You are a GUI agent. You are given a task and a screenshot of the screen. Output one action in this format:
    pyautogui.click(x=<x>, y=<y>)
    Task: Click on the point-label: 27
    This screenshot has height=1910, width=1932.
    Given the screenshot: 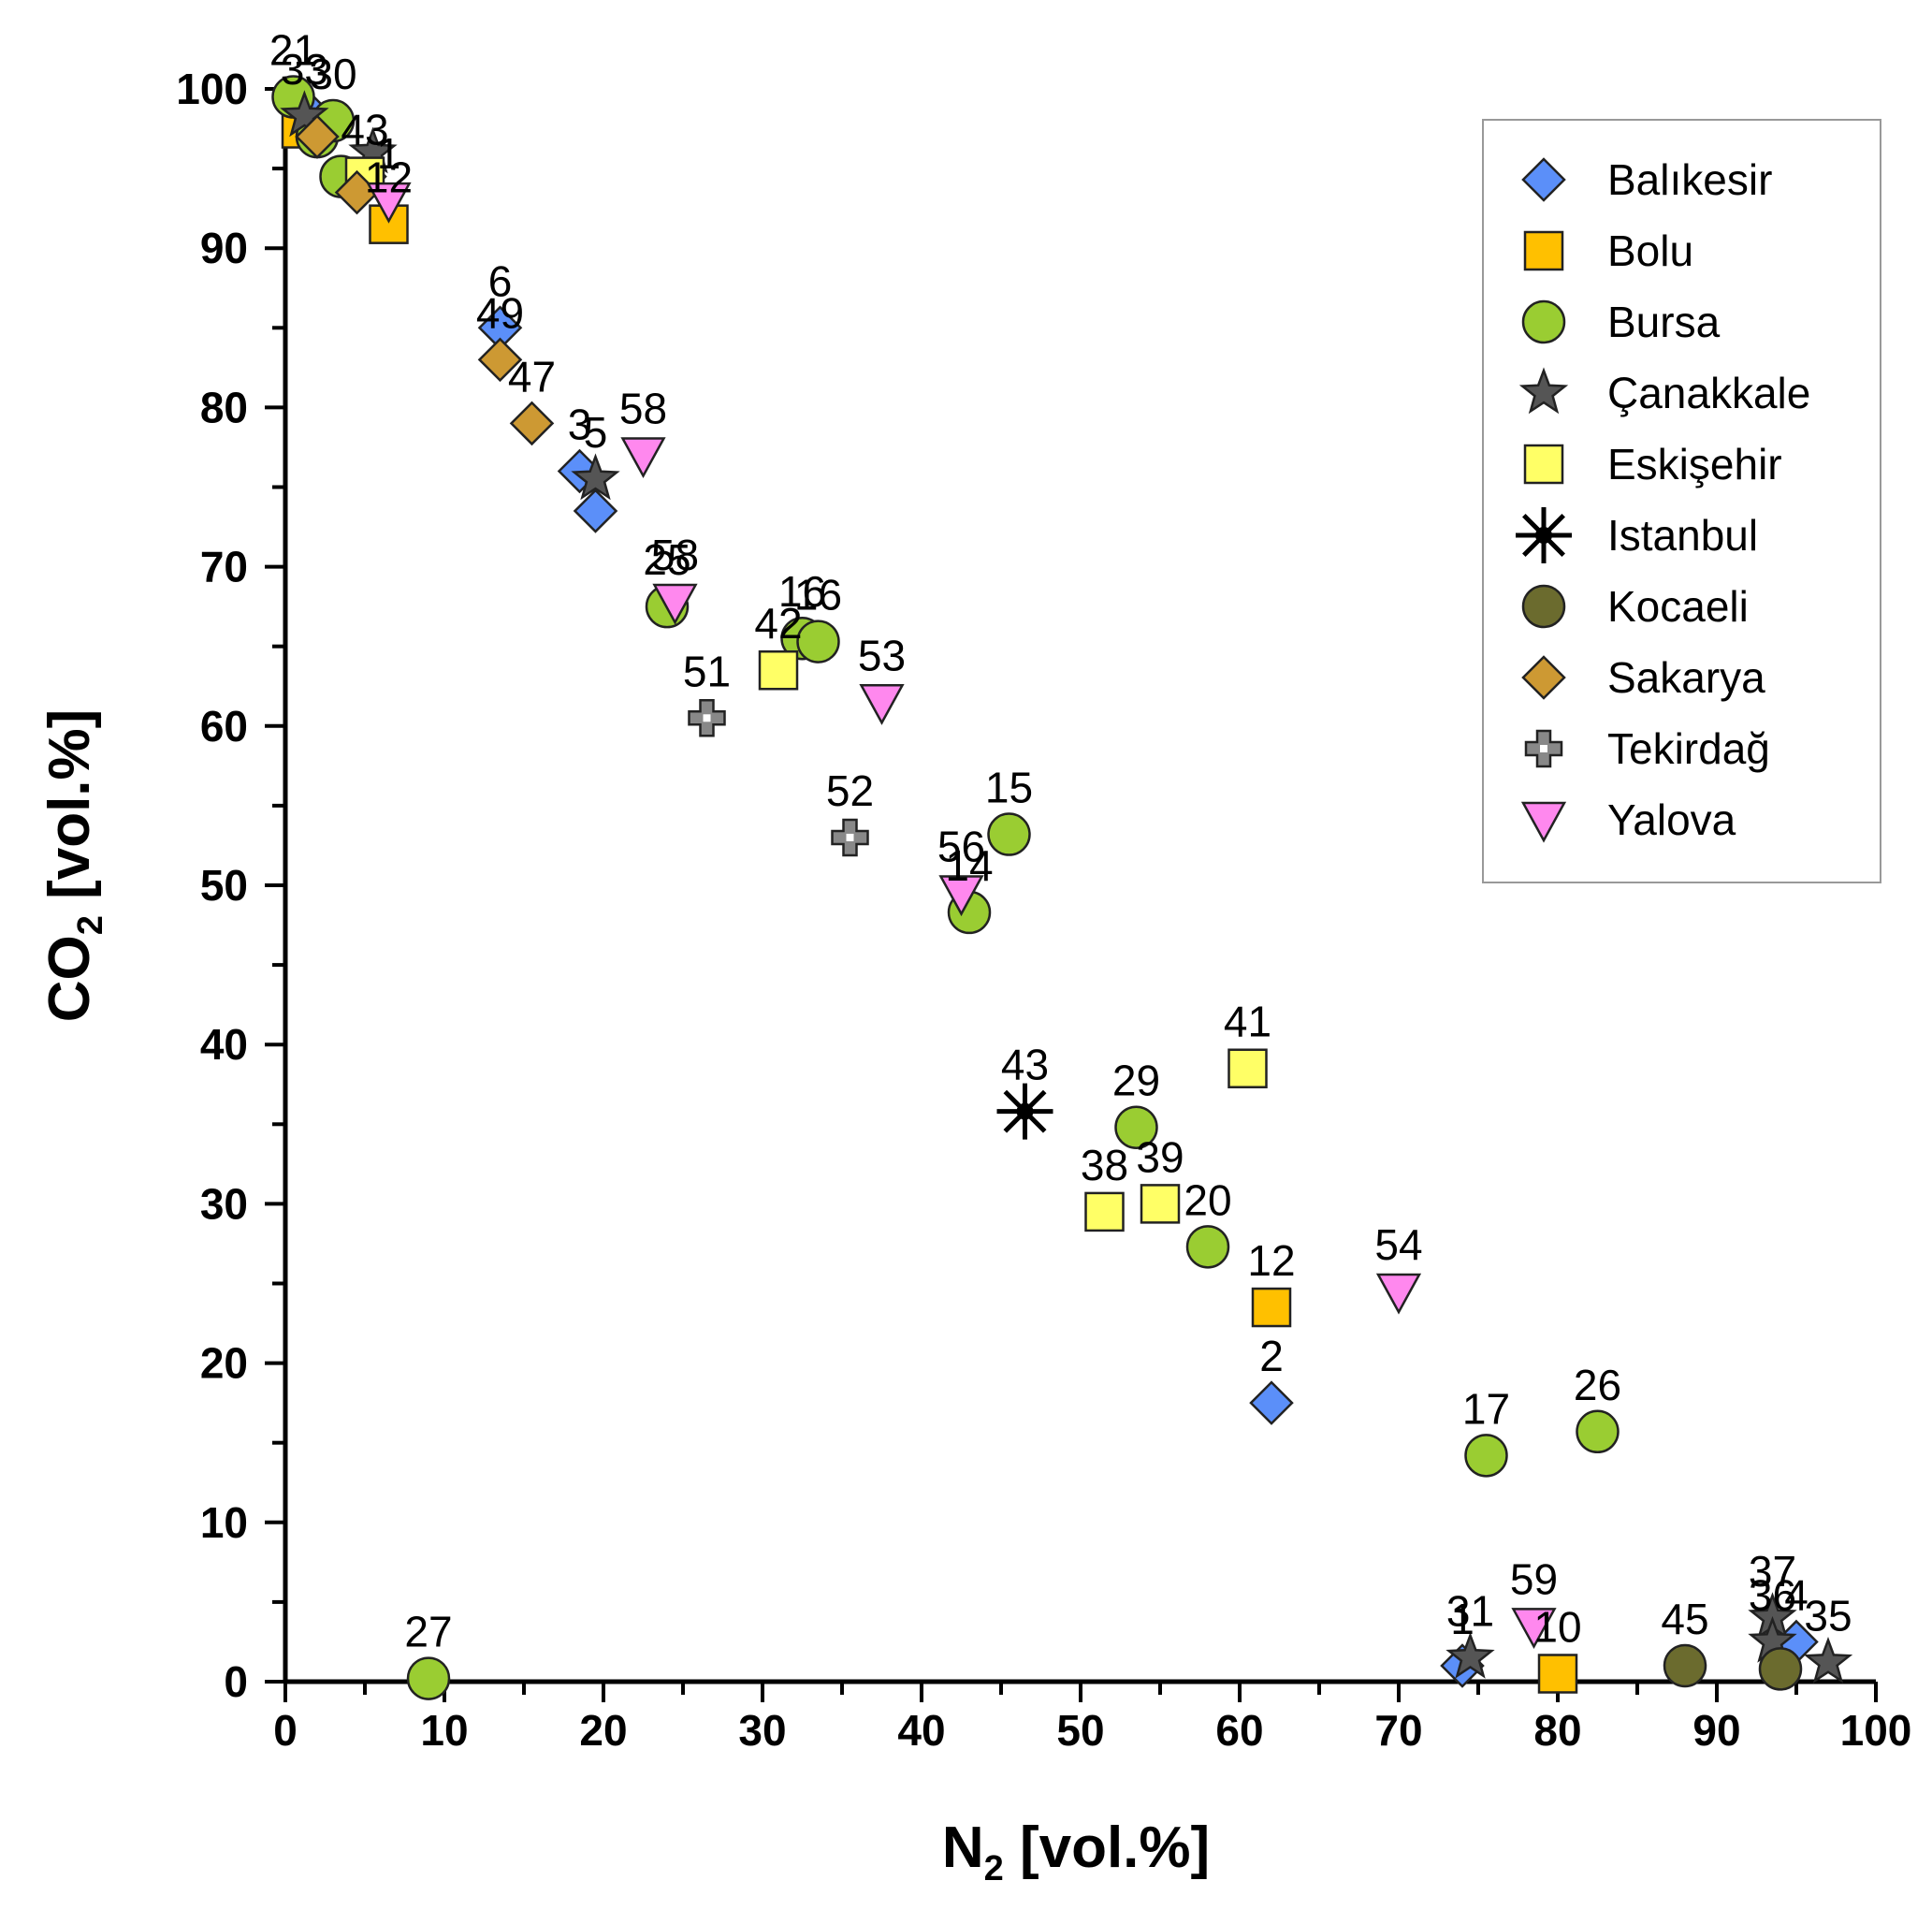 What is the action you would take?
    pyautogui.click(x=428, y=1632)
    